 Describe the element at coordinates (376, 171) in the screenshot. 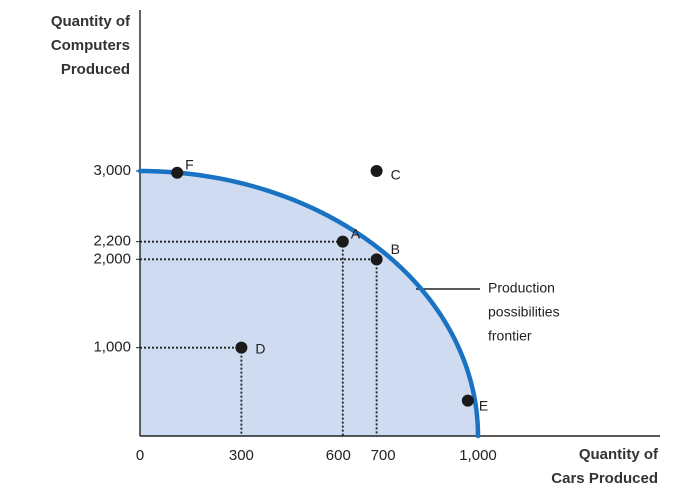

I see `point-c` at that location.